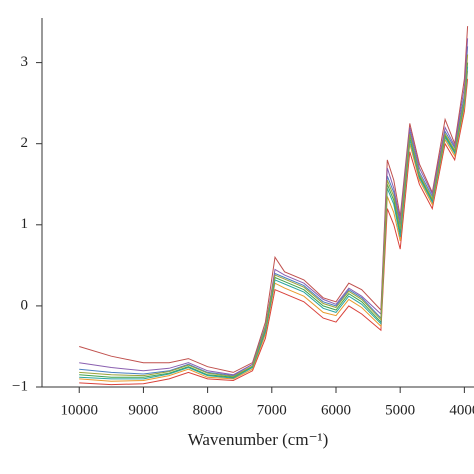 The image size is (474, 474). I want to click on y-tick-label: 2, so click(25, 143).